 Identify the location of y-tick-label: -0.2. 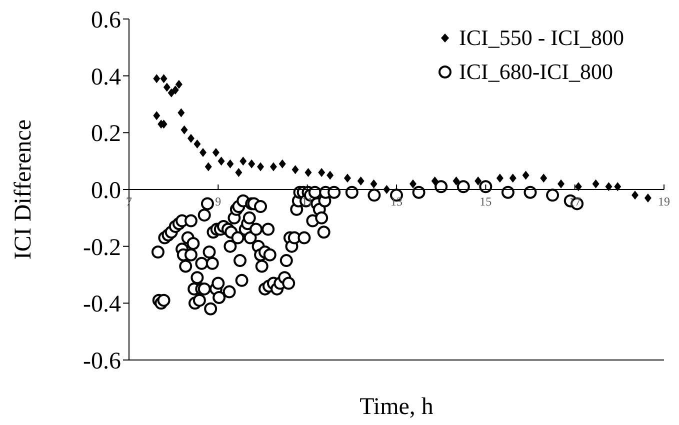
(102, 247).